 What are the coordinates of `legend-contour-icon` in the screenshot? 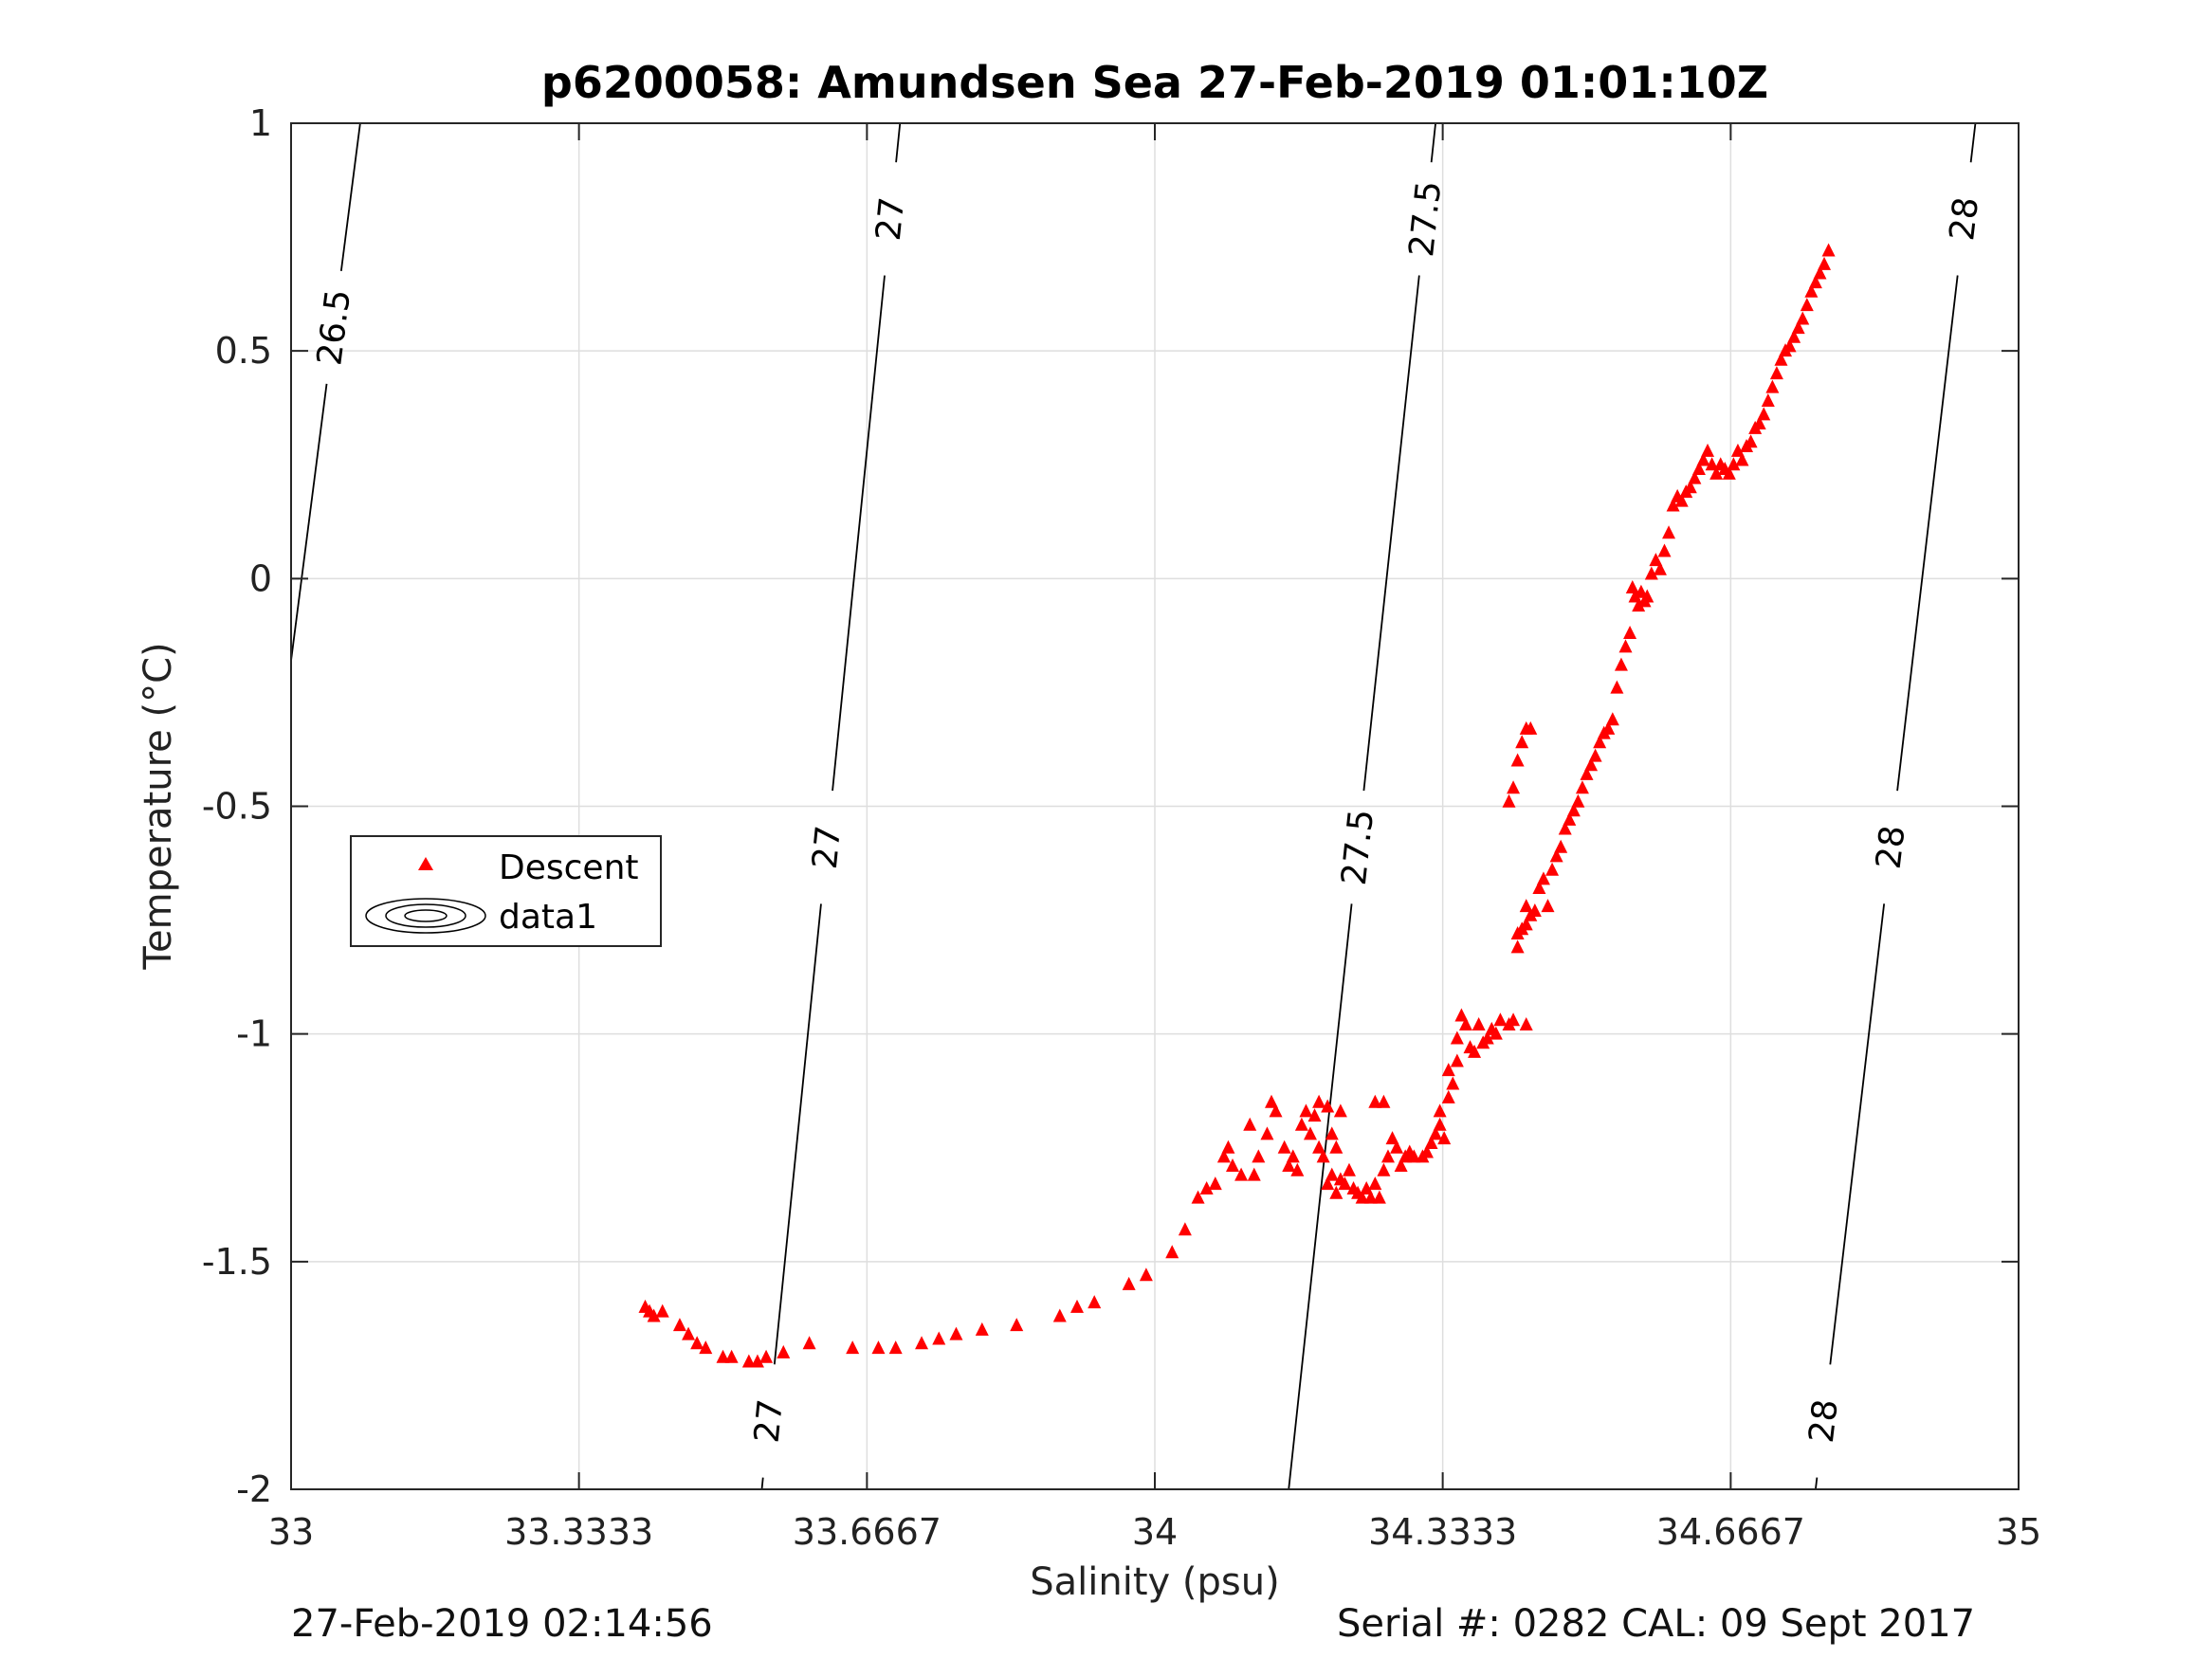 It's located at (425, 916).